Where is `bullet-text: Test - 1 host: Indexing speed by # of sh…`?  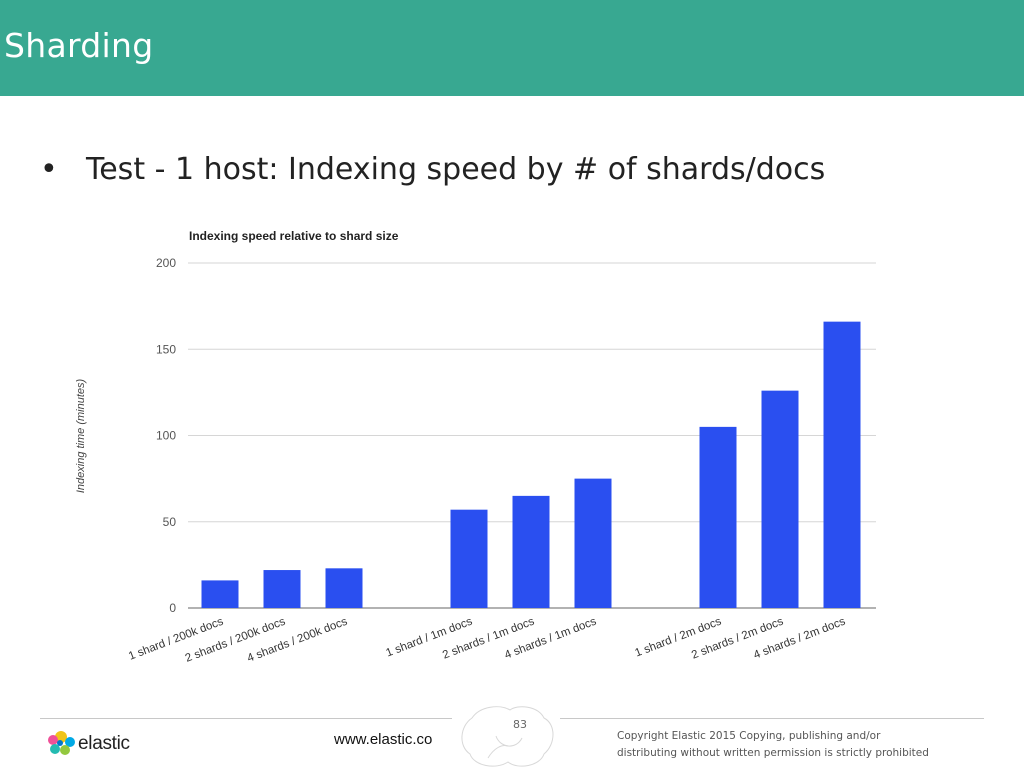 bullet-text: Test - 1 host: Indexing speed by # of sh… is located at coordinates (456, 169).